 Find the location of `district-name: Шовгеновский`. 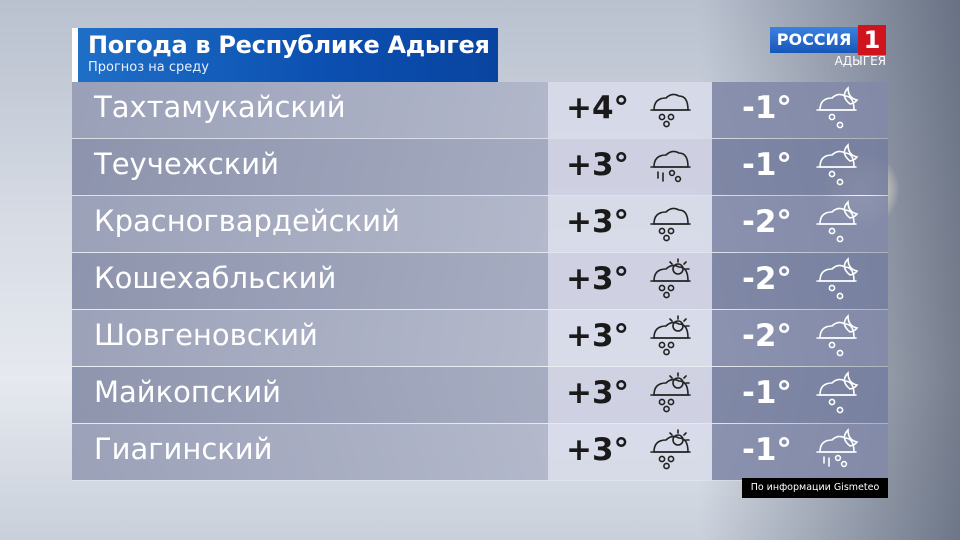

district-name: Шовгеновский is located at coordinates (206, 335).